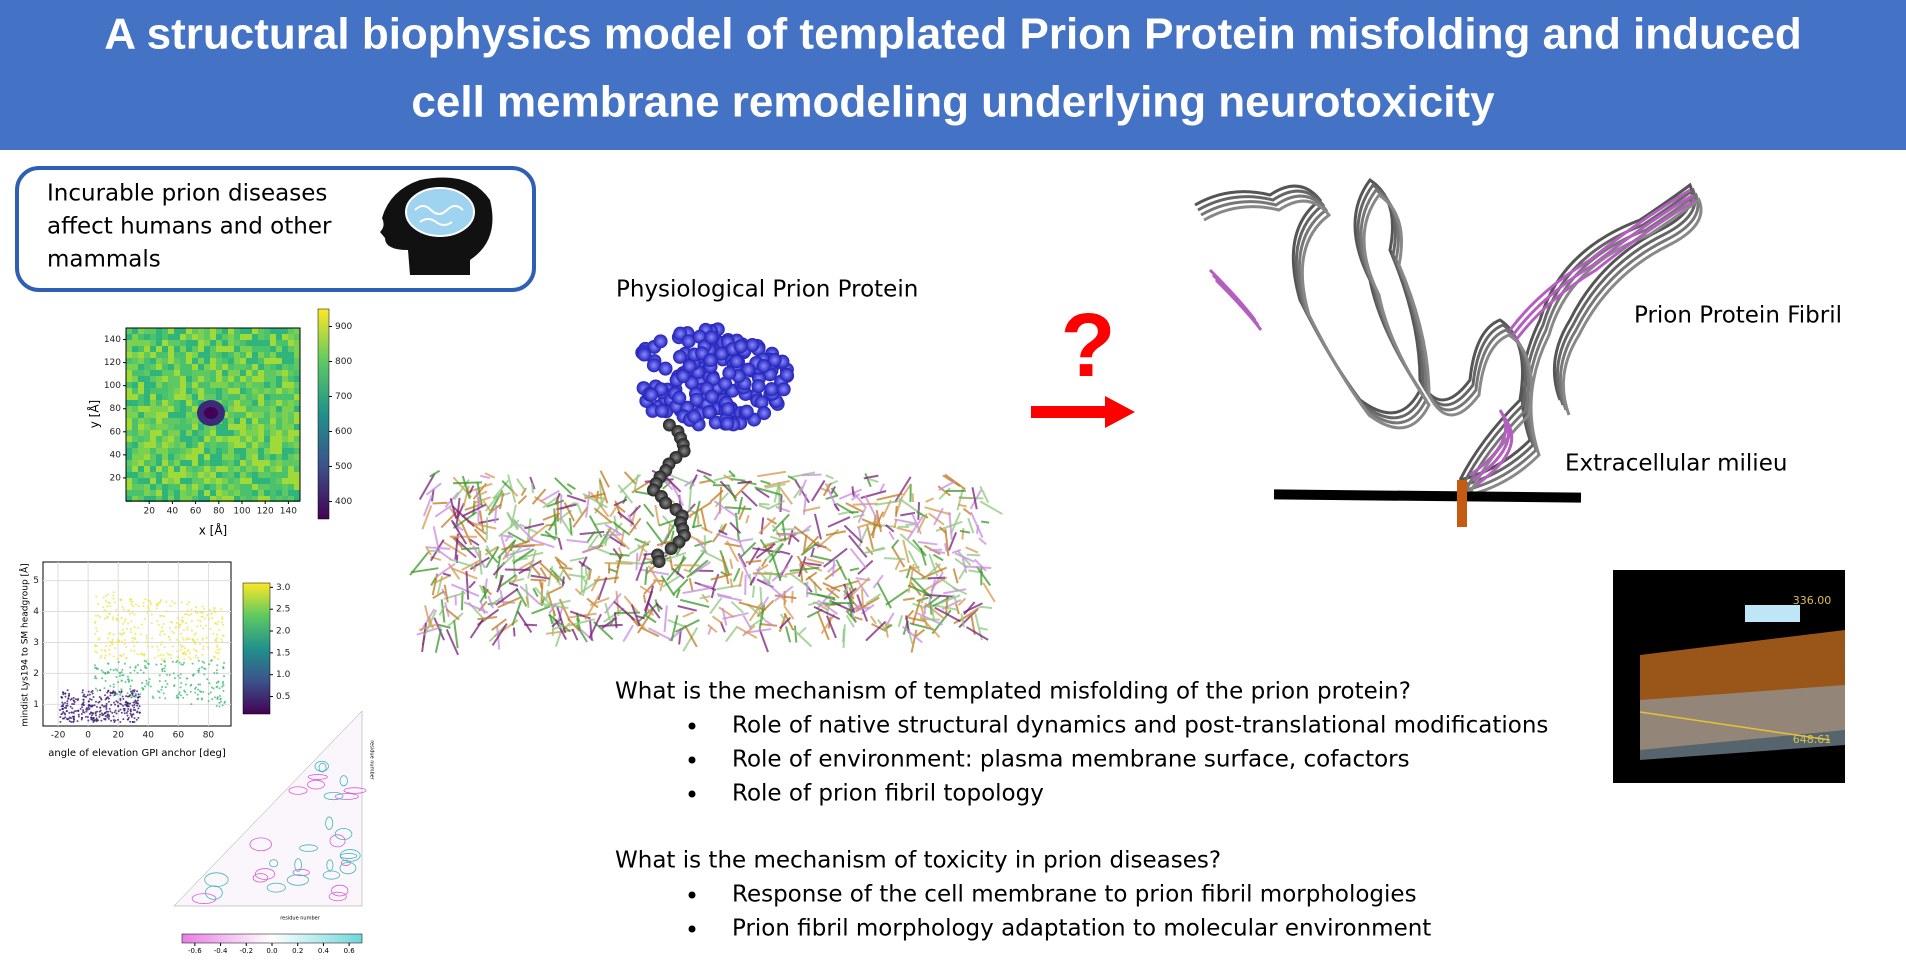 This screenshot has height=961, width=1906. I want to click on bullet-dot, so click(692, 726).